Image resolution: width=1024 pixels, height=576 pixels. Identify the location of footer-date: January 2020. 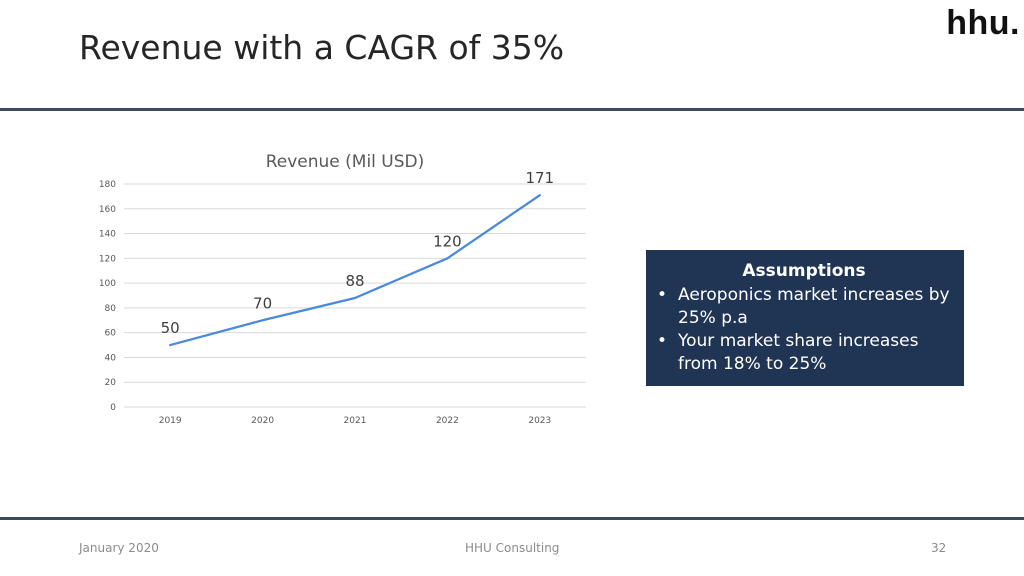
(119, 548).